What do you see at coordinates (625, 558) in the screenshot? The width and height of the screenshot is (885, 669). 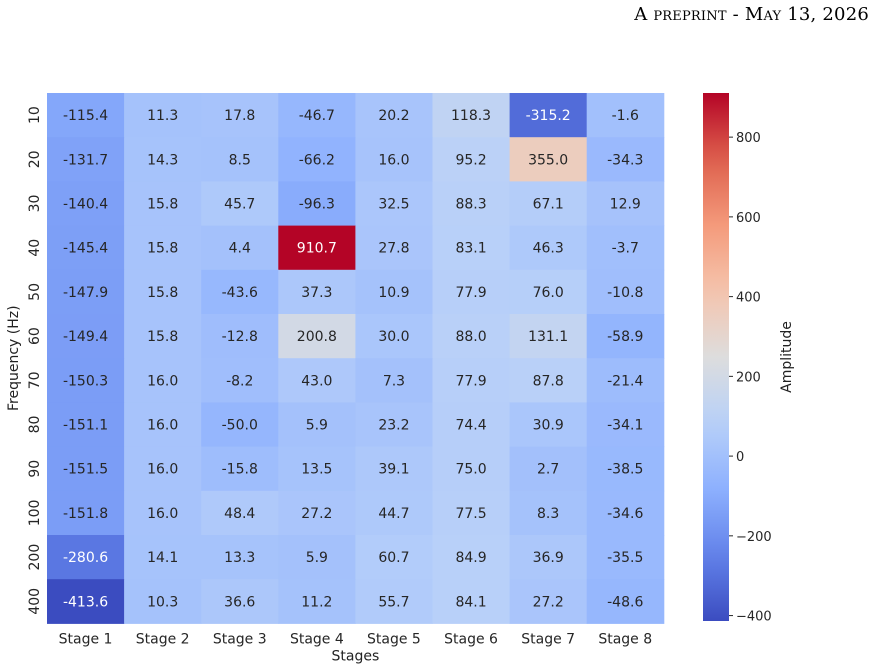 I see `cell-value-label: -35.5` at bounding box center [625, 558].